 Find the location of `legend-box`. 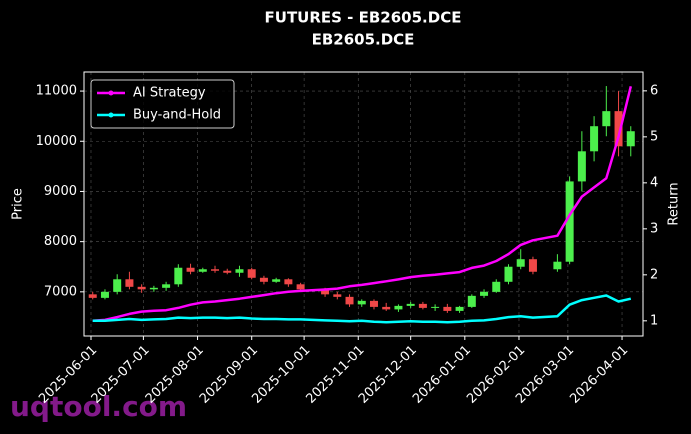

legend-box is located at coordinates (162, 104).